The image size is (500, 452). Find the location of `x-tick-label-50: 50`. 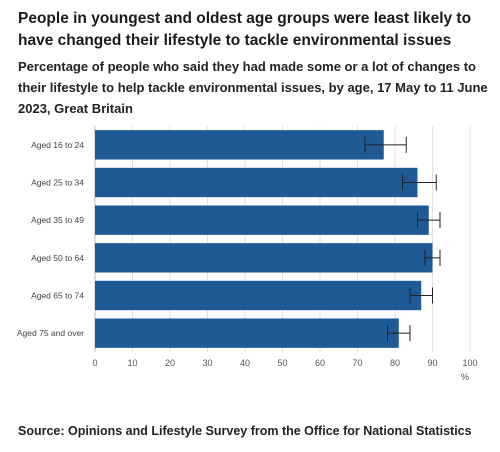

x-tick-label-50: 50 is located at coordinates (282, 363).